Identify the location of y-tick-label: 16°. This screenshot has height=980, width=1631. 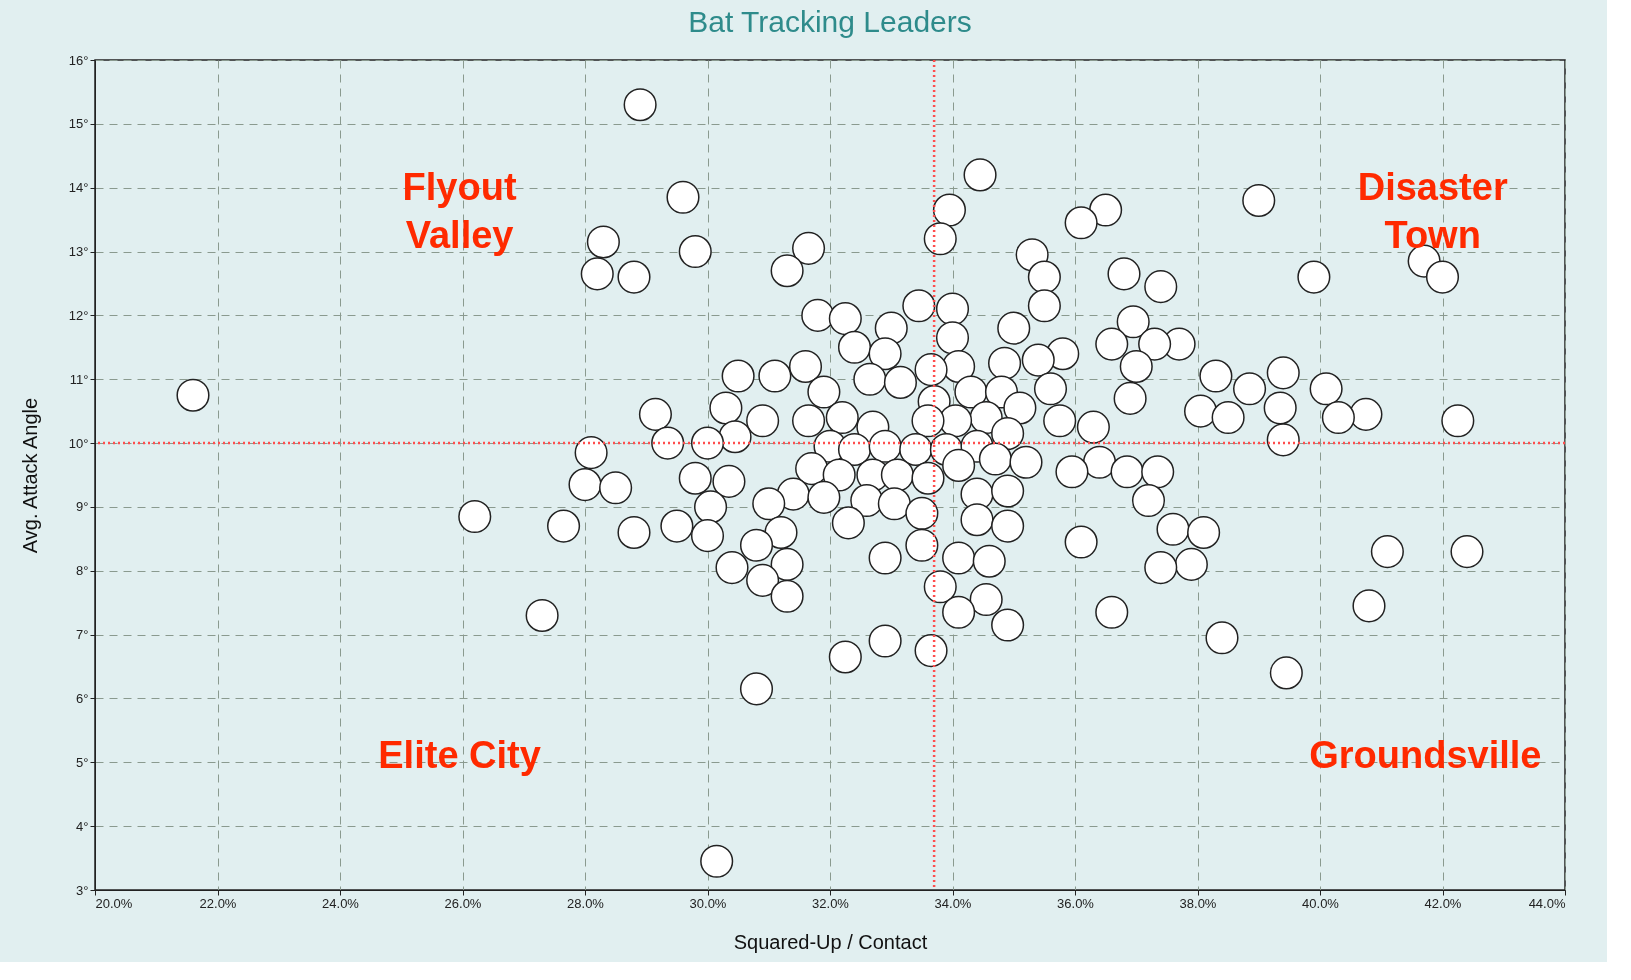
(78, 60).